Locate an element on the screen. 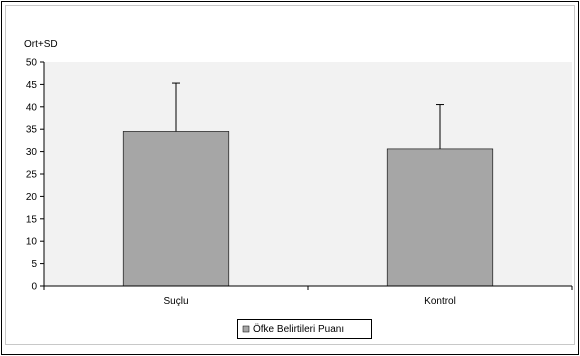 The height and width of the screenshot is (356, 580). legend-label: Öfke Belirtileri Puanı is located at coordinates (298, 329).